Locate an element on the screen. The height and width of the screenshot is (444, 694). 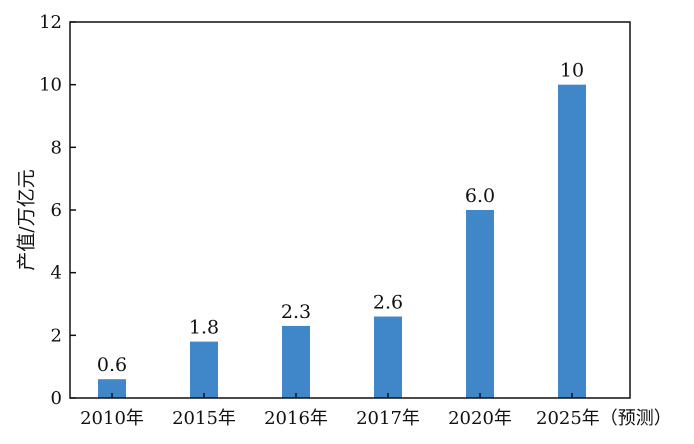
y-tick-label: 2 is located at coordinates (56, 335).